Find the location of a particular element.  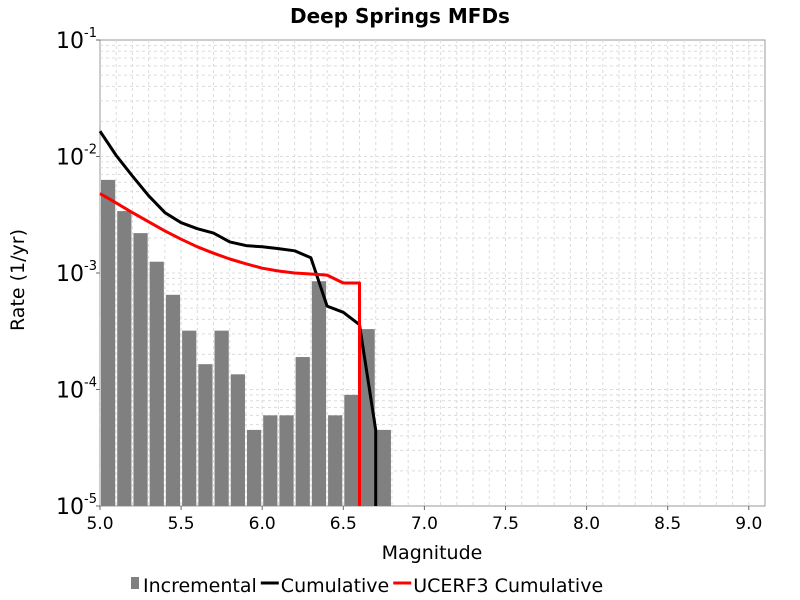

y-tick-label: 10⁻³ is located at coordinates (76, 273).